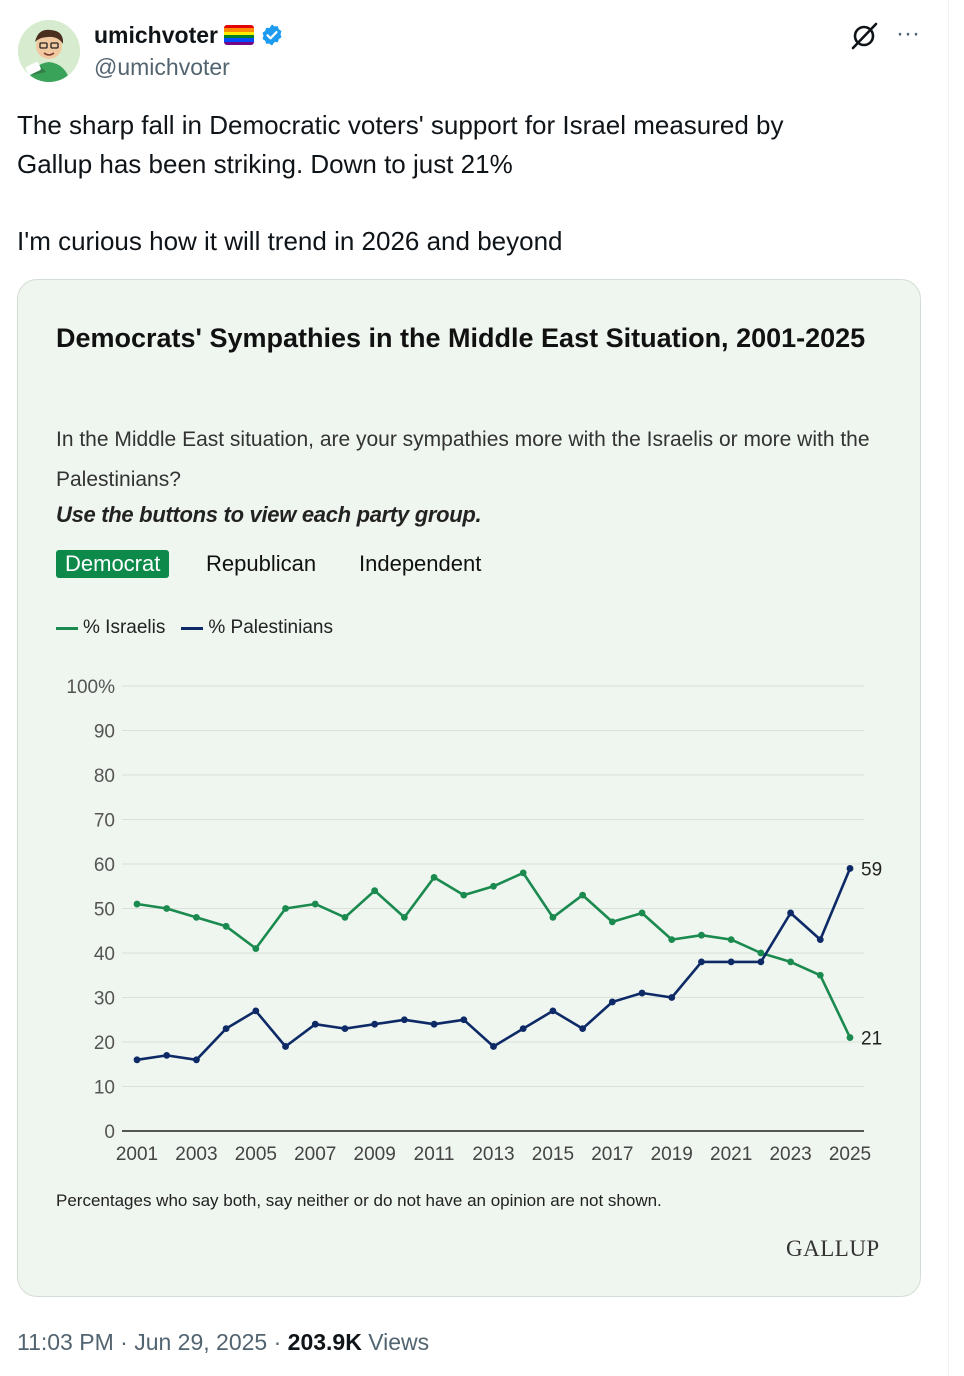 This screenshot has height=1376, width=964. I want to click on independent-button: Independent, so click(420, 563).